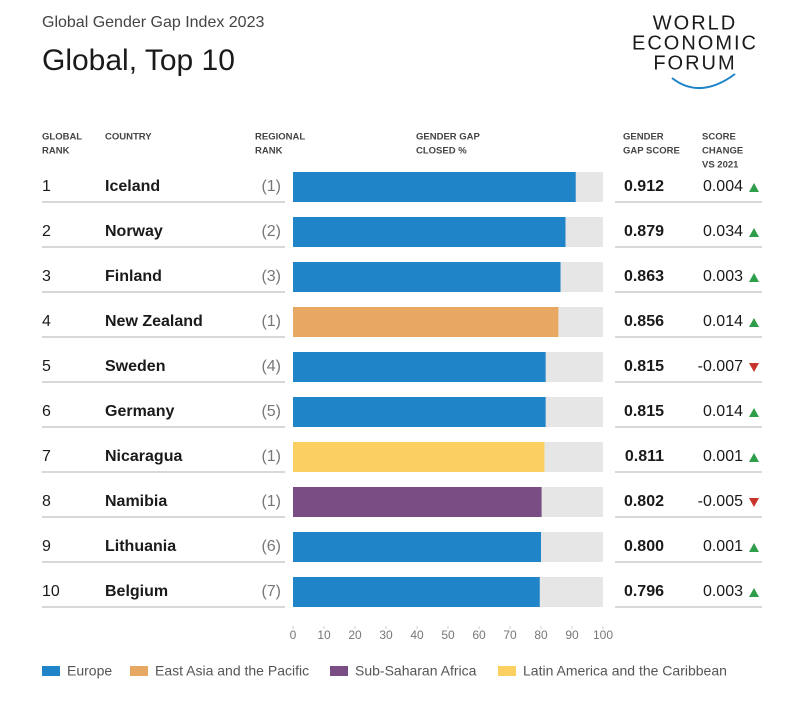 The image size is (800, 703). I want to click on score: 0.879, so click(644, 231).